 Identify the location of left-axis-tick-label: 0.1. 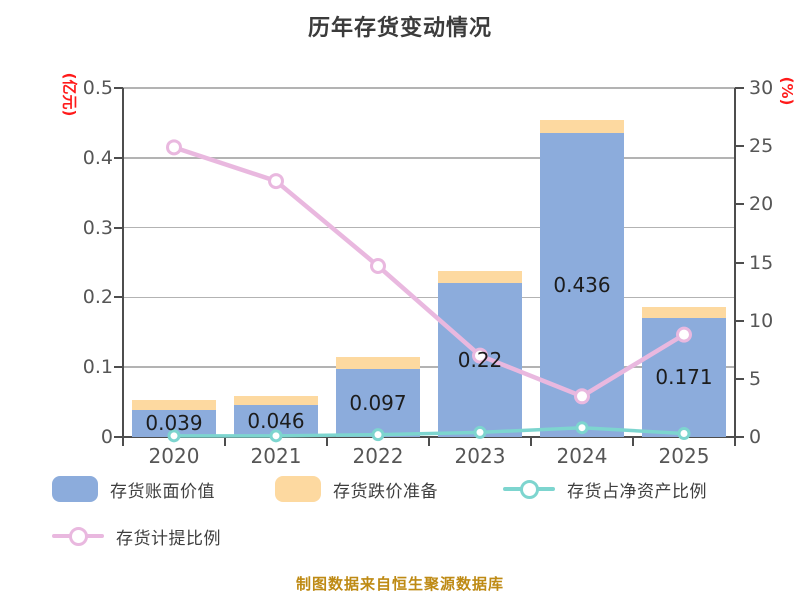
(97, 367).